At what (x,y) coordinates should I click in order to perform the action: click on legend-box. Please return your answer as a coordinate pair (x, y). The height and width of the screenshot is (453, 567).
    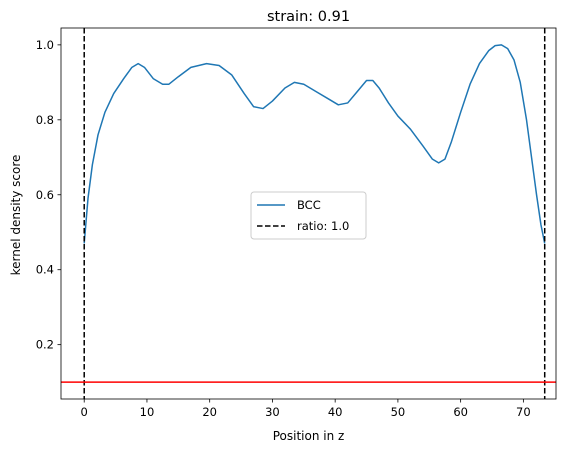
    Looking at the image, I should click on (308, 215).